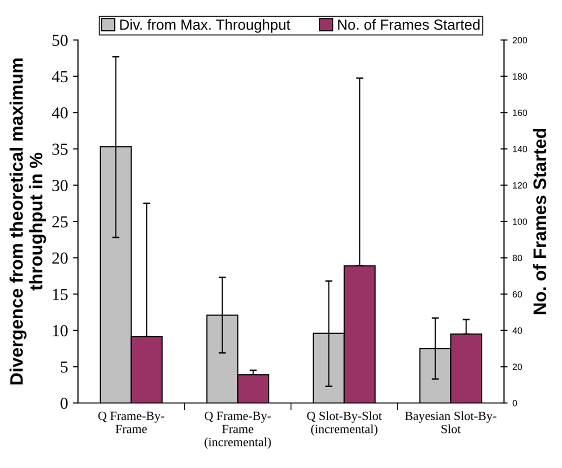 The width and height of the screenshot is (562, 468). Describe the element at coordinates (539, 221) in the screenshot. I see `y2-axis-title: No. of Frames Started` at that location.